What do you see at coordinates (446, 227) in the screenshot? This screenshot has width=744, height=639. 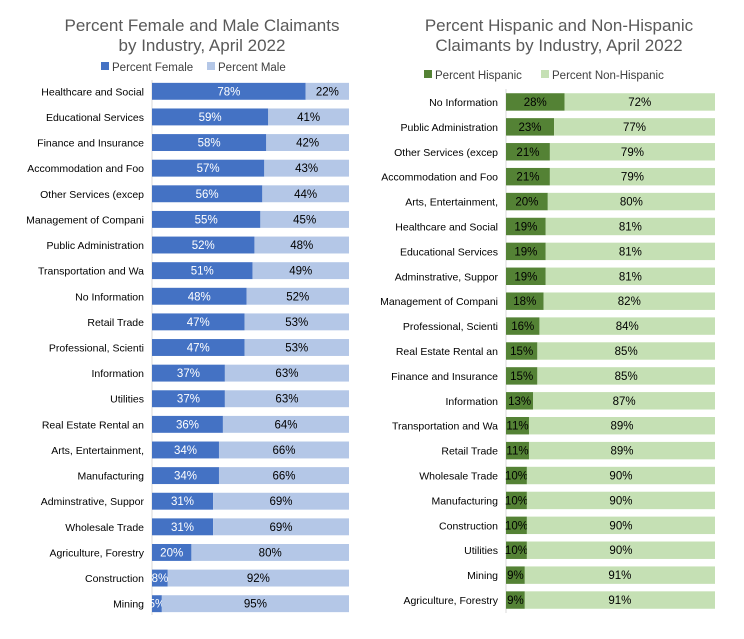 I see `category-label: Healthcare and Social` at bounding box center [446, 227].